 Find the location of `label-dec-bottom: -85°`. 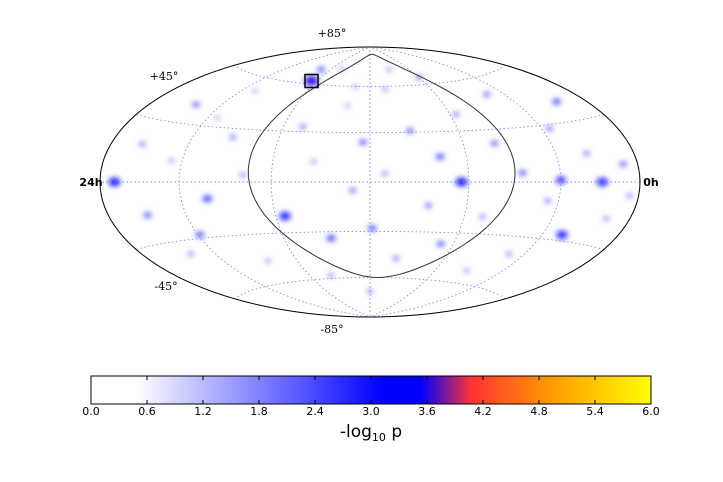

label-dec-bottom: -85° is located at coordinates (331, 329).